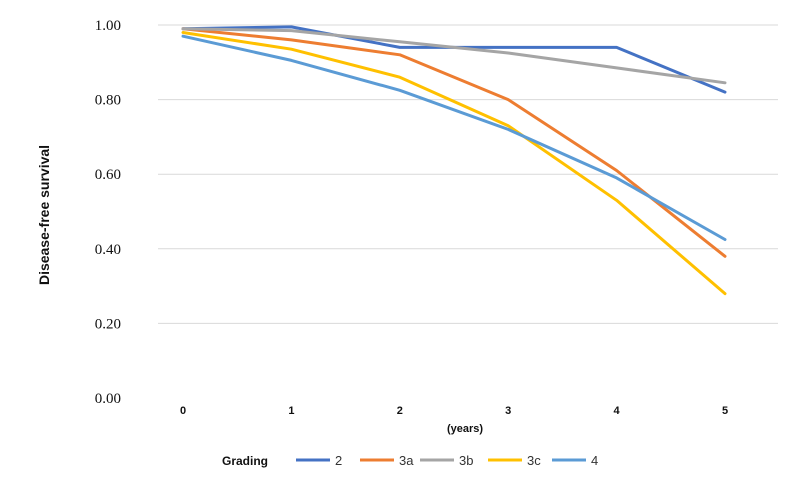  I want to click on y-tick-label: 0.80, so click(108, 101).